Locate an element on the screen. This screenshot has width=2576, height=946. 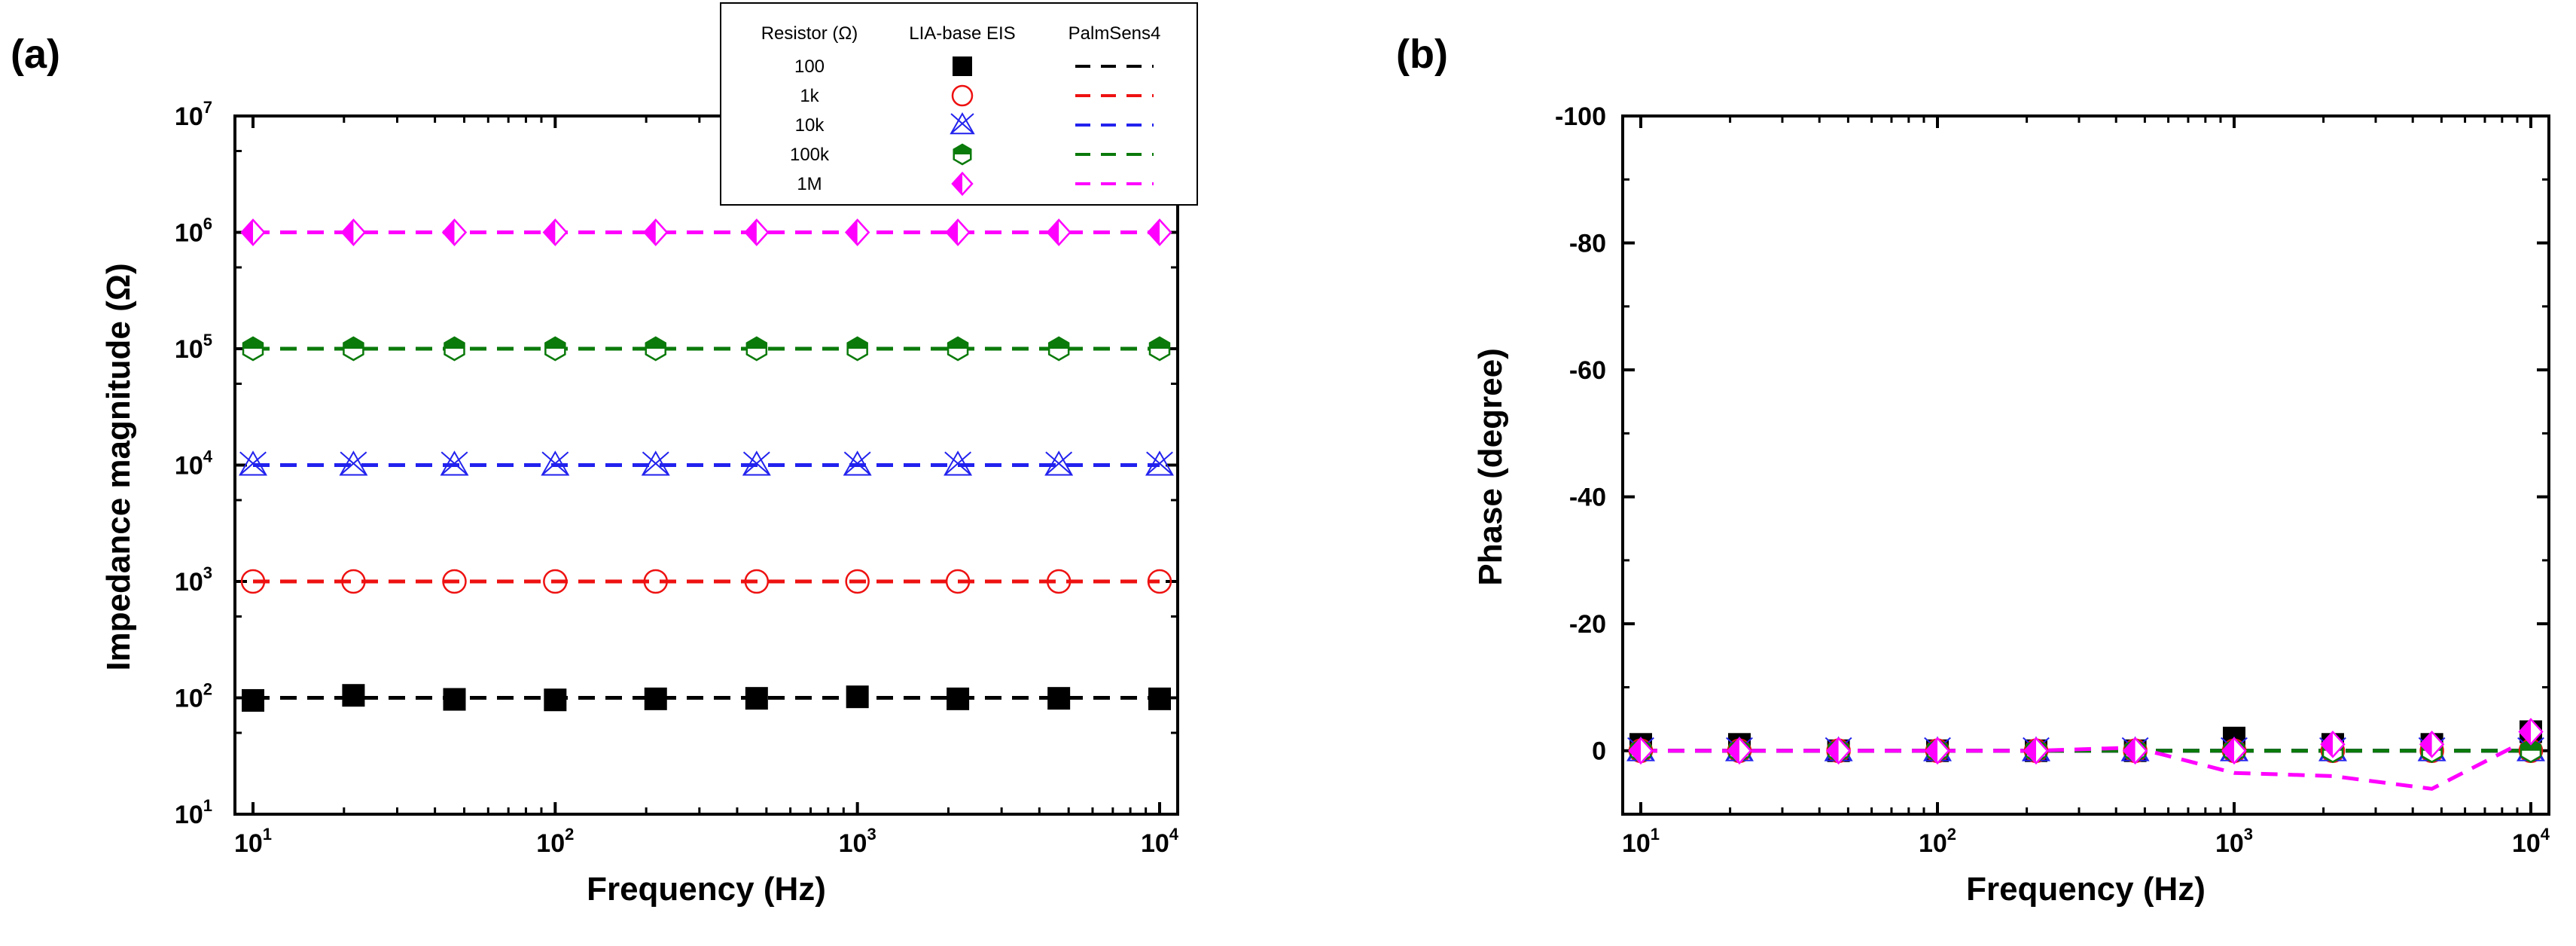
y-tick-label: 10⁷ is located at coordinates (193, 114).